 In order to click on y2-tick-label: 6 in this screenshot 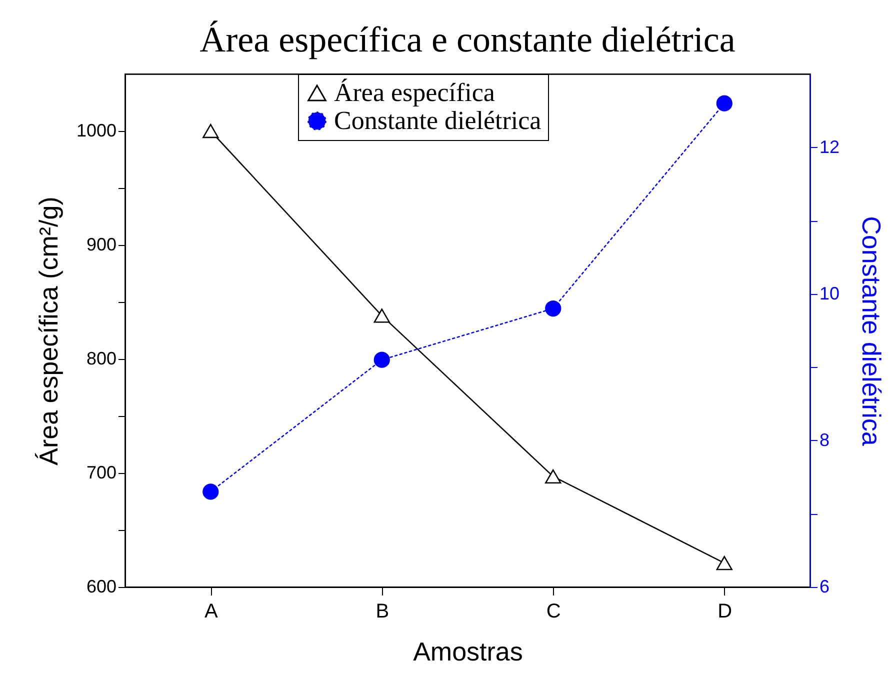, I will do `click(825, 586)`.